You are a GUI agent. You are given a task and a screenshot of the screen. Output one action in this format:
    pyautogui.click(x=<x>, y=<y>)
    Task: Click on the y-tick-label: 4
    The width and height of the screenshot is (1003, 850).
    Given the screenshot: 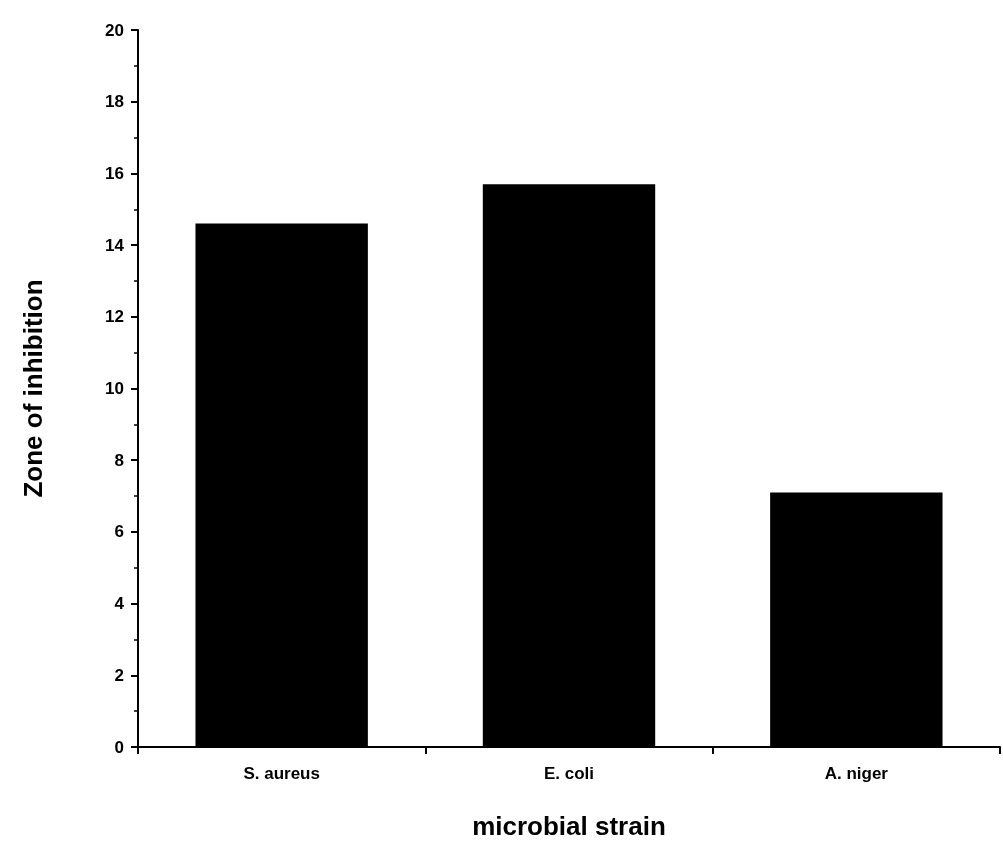 What is the action you would take?
    pyautogui.click(x=119, y=604)
    